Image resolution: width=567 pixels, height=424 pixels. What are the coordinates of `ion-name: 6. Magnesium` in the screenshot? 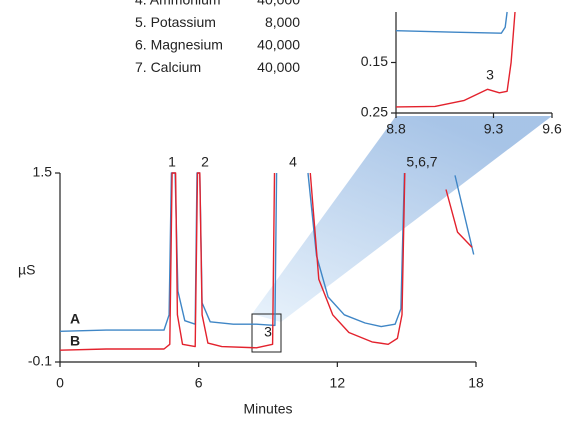 It's located at (179, 45).